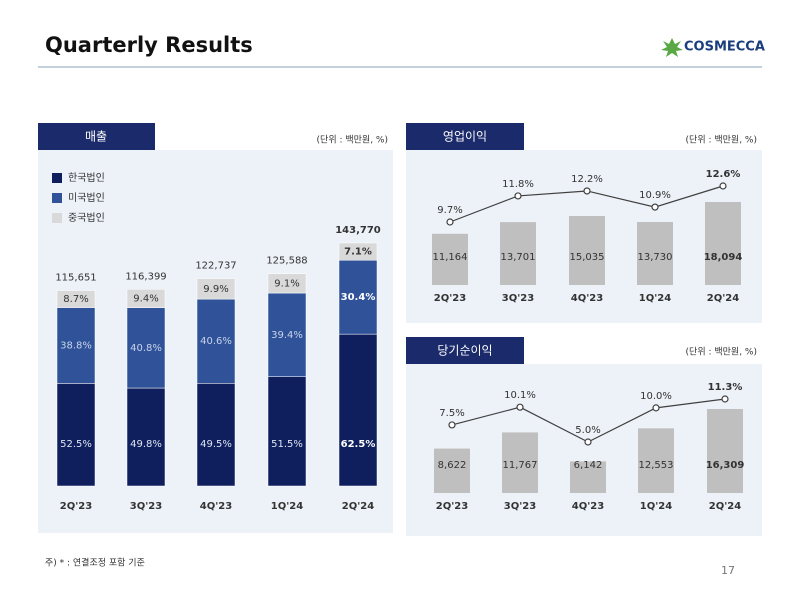  What do you see at coordinates (76, 345) in the screenshot?
I see `segment-label: 38.8%` at bounding box center [76, 345].